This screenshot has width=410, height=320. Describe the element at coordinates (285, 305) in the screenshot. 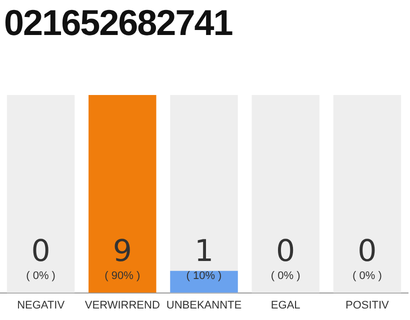

I see `x-tick-label: EGAL` at that location.